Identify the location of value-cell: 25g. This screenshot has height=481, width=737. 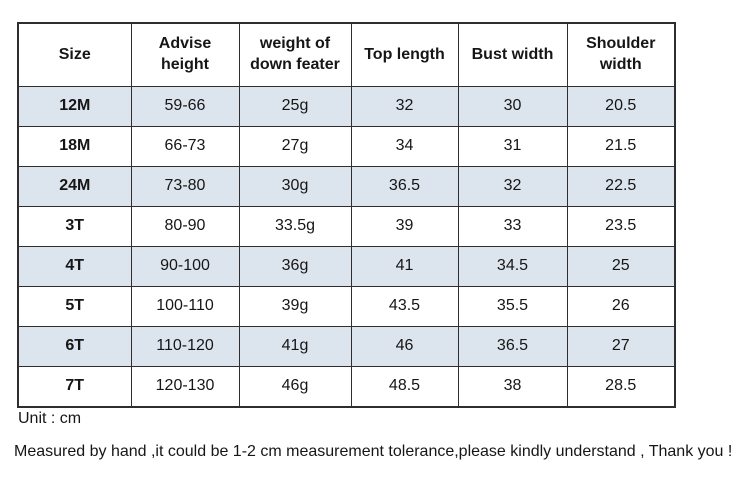
(295, 106).